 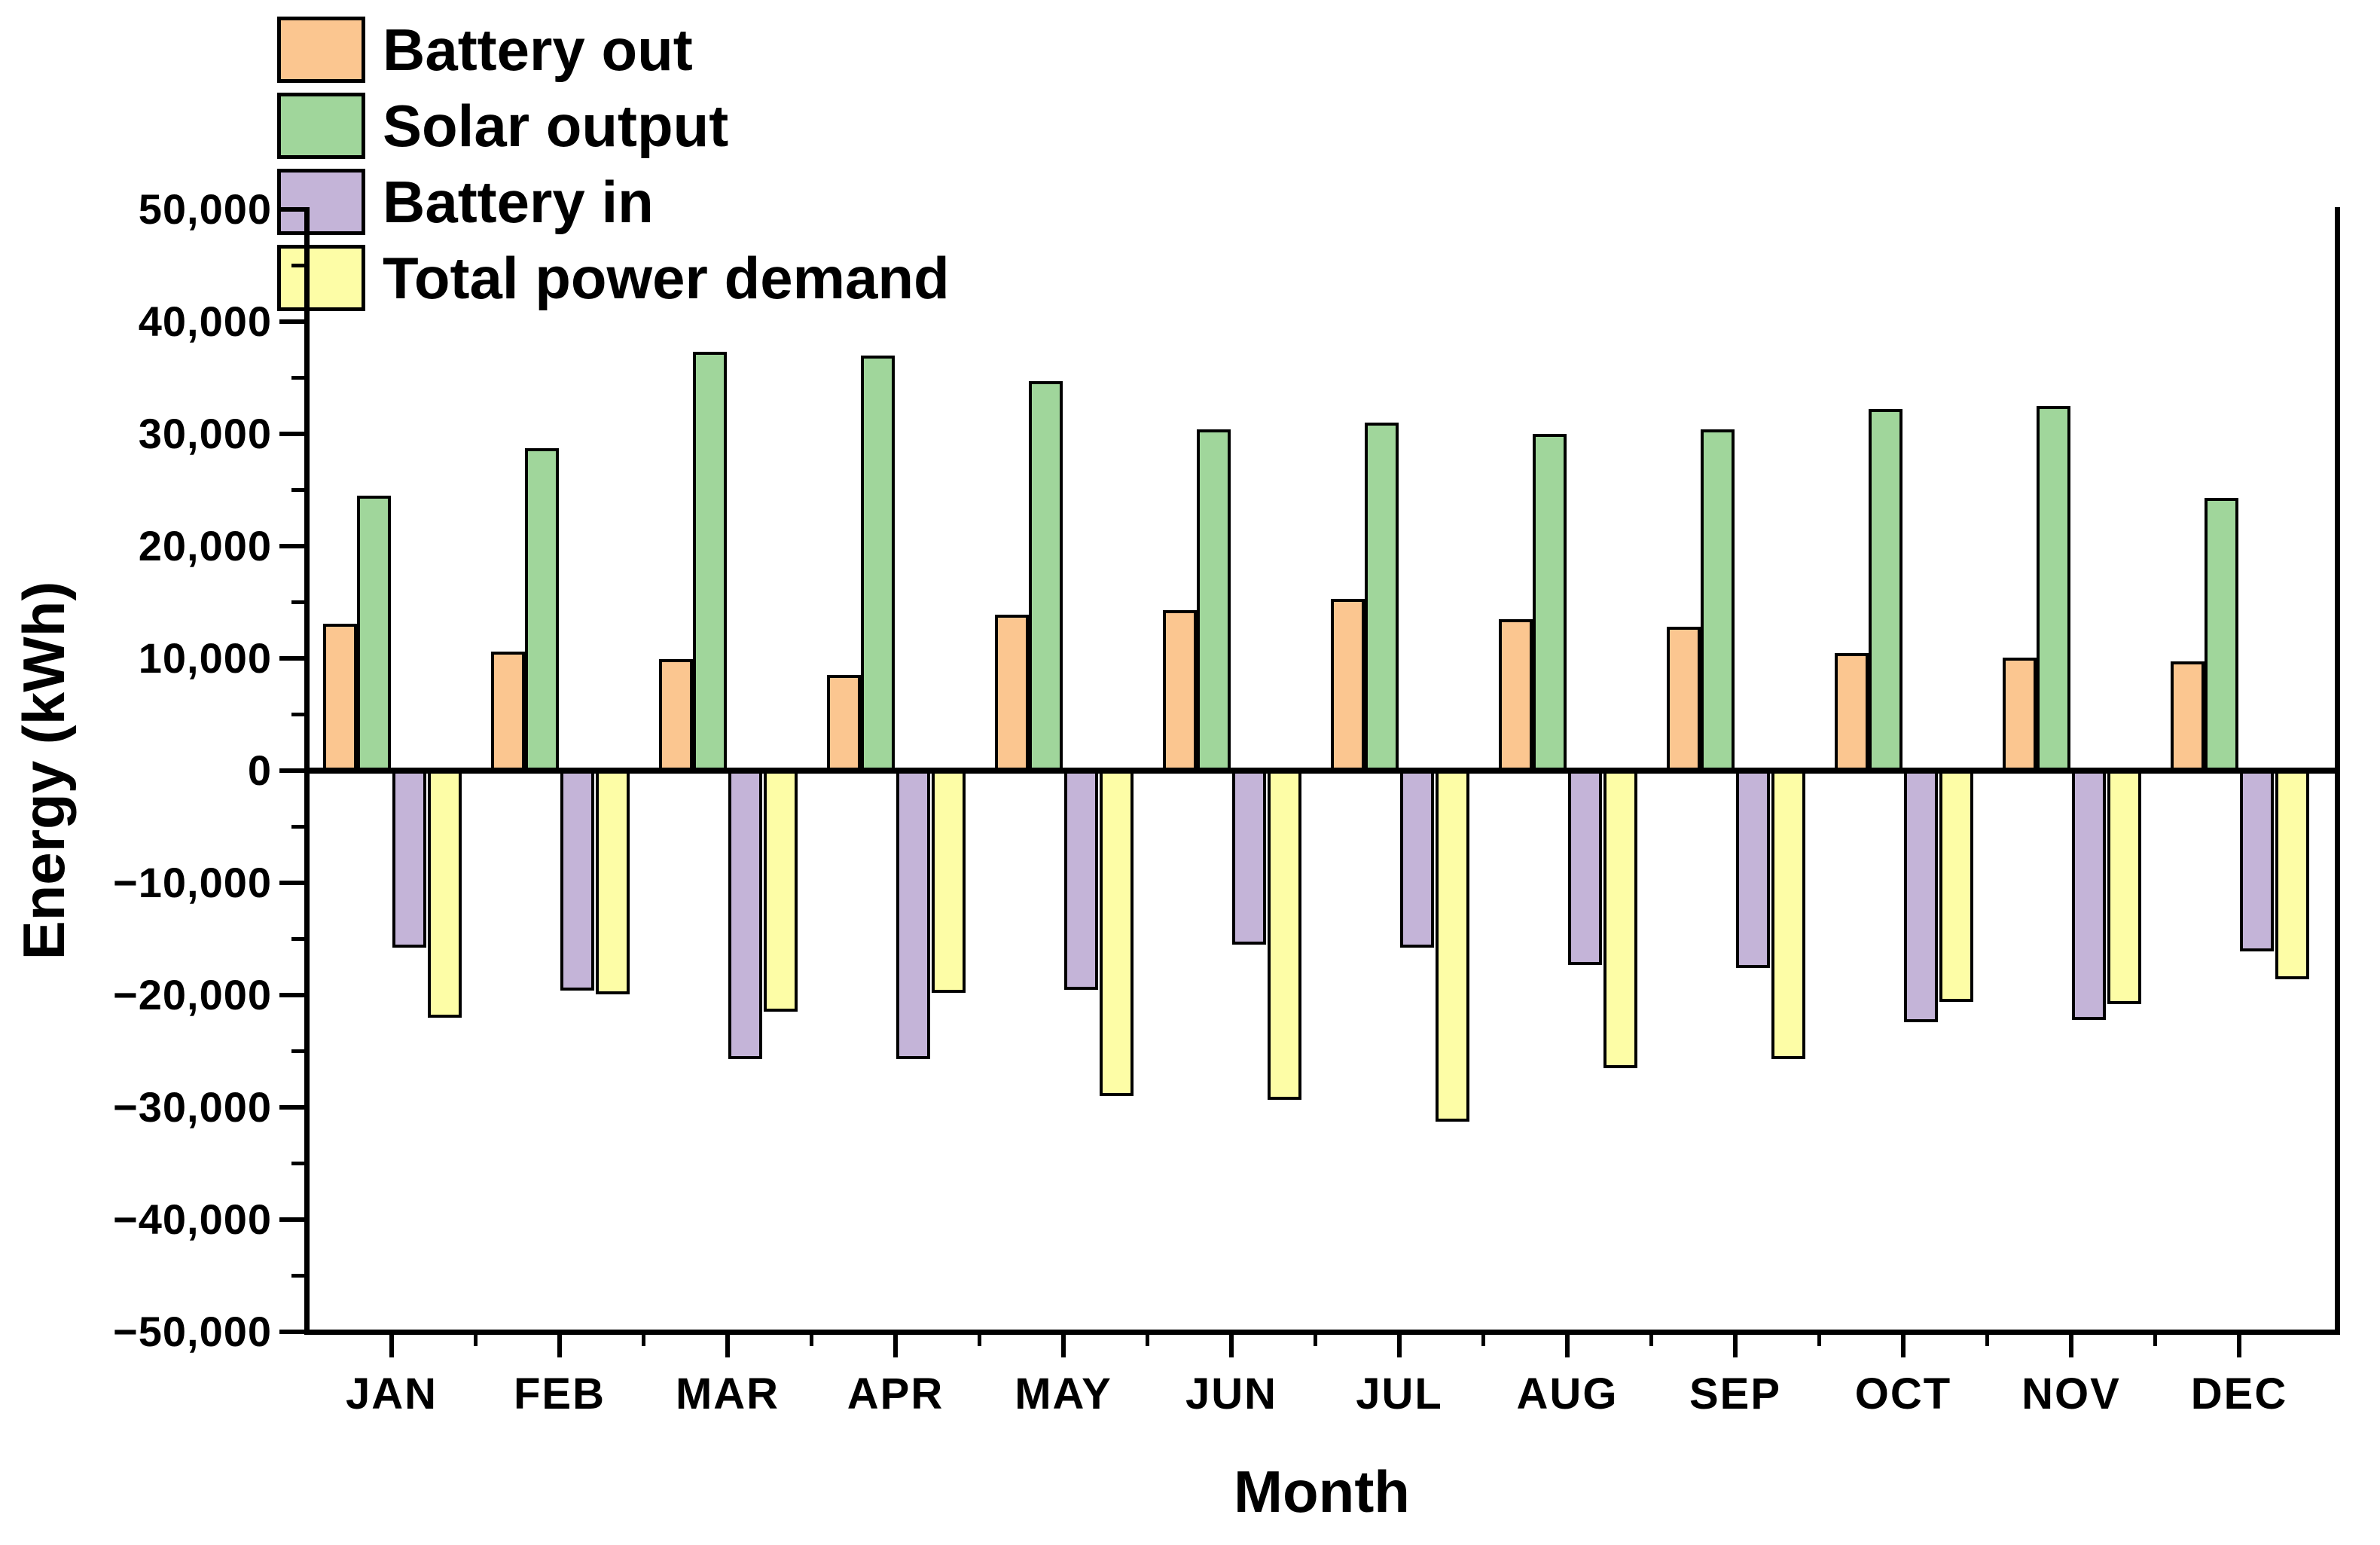 What do you see at coordinates (2053, 588) in the screenshot?
I see `bar-solar-output-nov` at bounding box center [2053, 588].